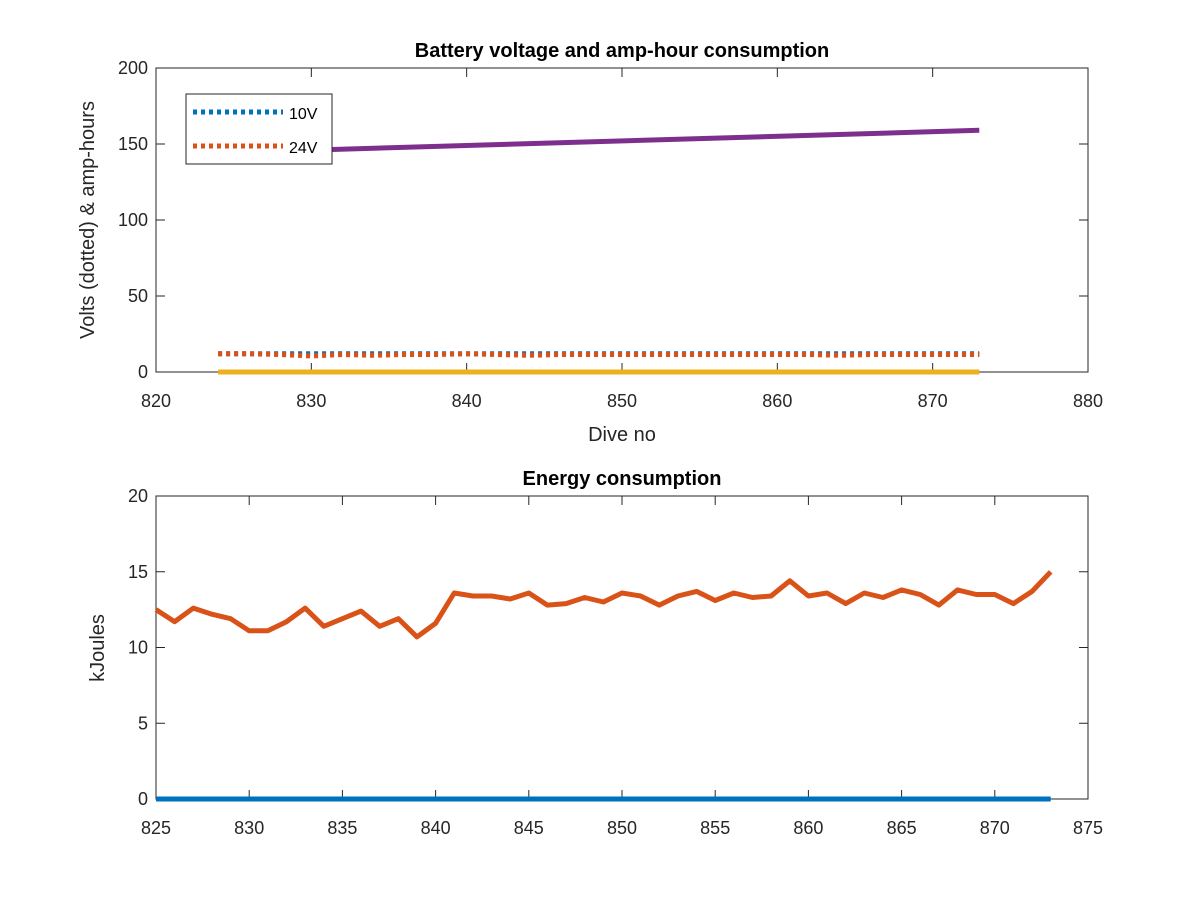 This screenshot has height=900, width=1200. What do you see at coordinates (138, 496) in the screenshot?
I see `energy-y-tick-label: 20` at bounding box center [138, 496].